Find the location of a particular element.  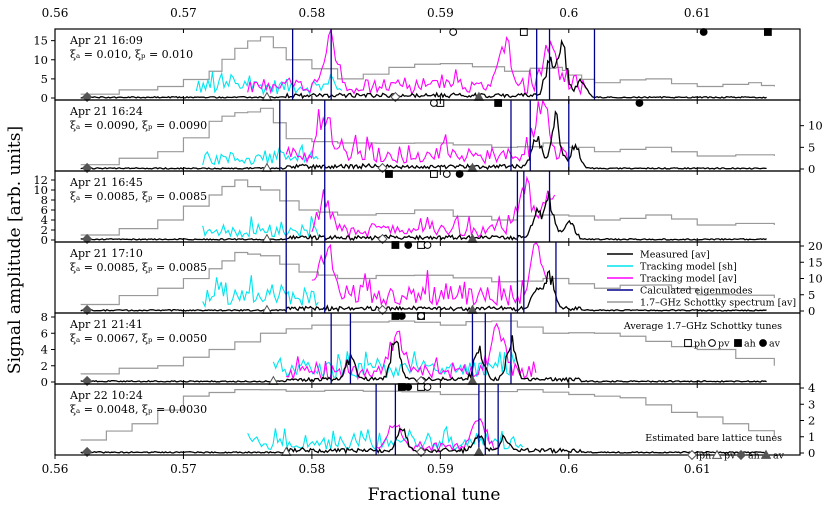

y-tick-label: 1 is located at coordinates (811, 437).